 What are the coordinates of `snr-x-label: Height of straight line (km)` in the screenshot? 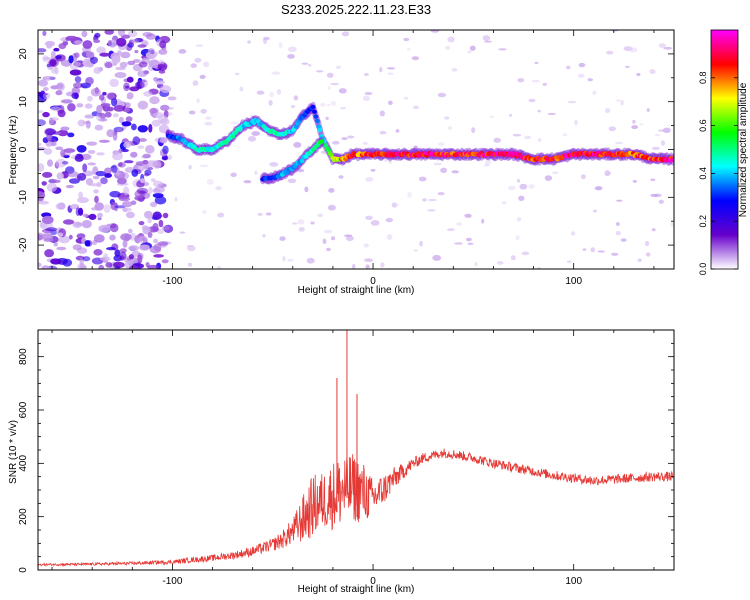 It's located at (356, 589).